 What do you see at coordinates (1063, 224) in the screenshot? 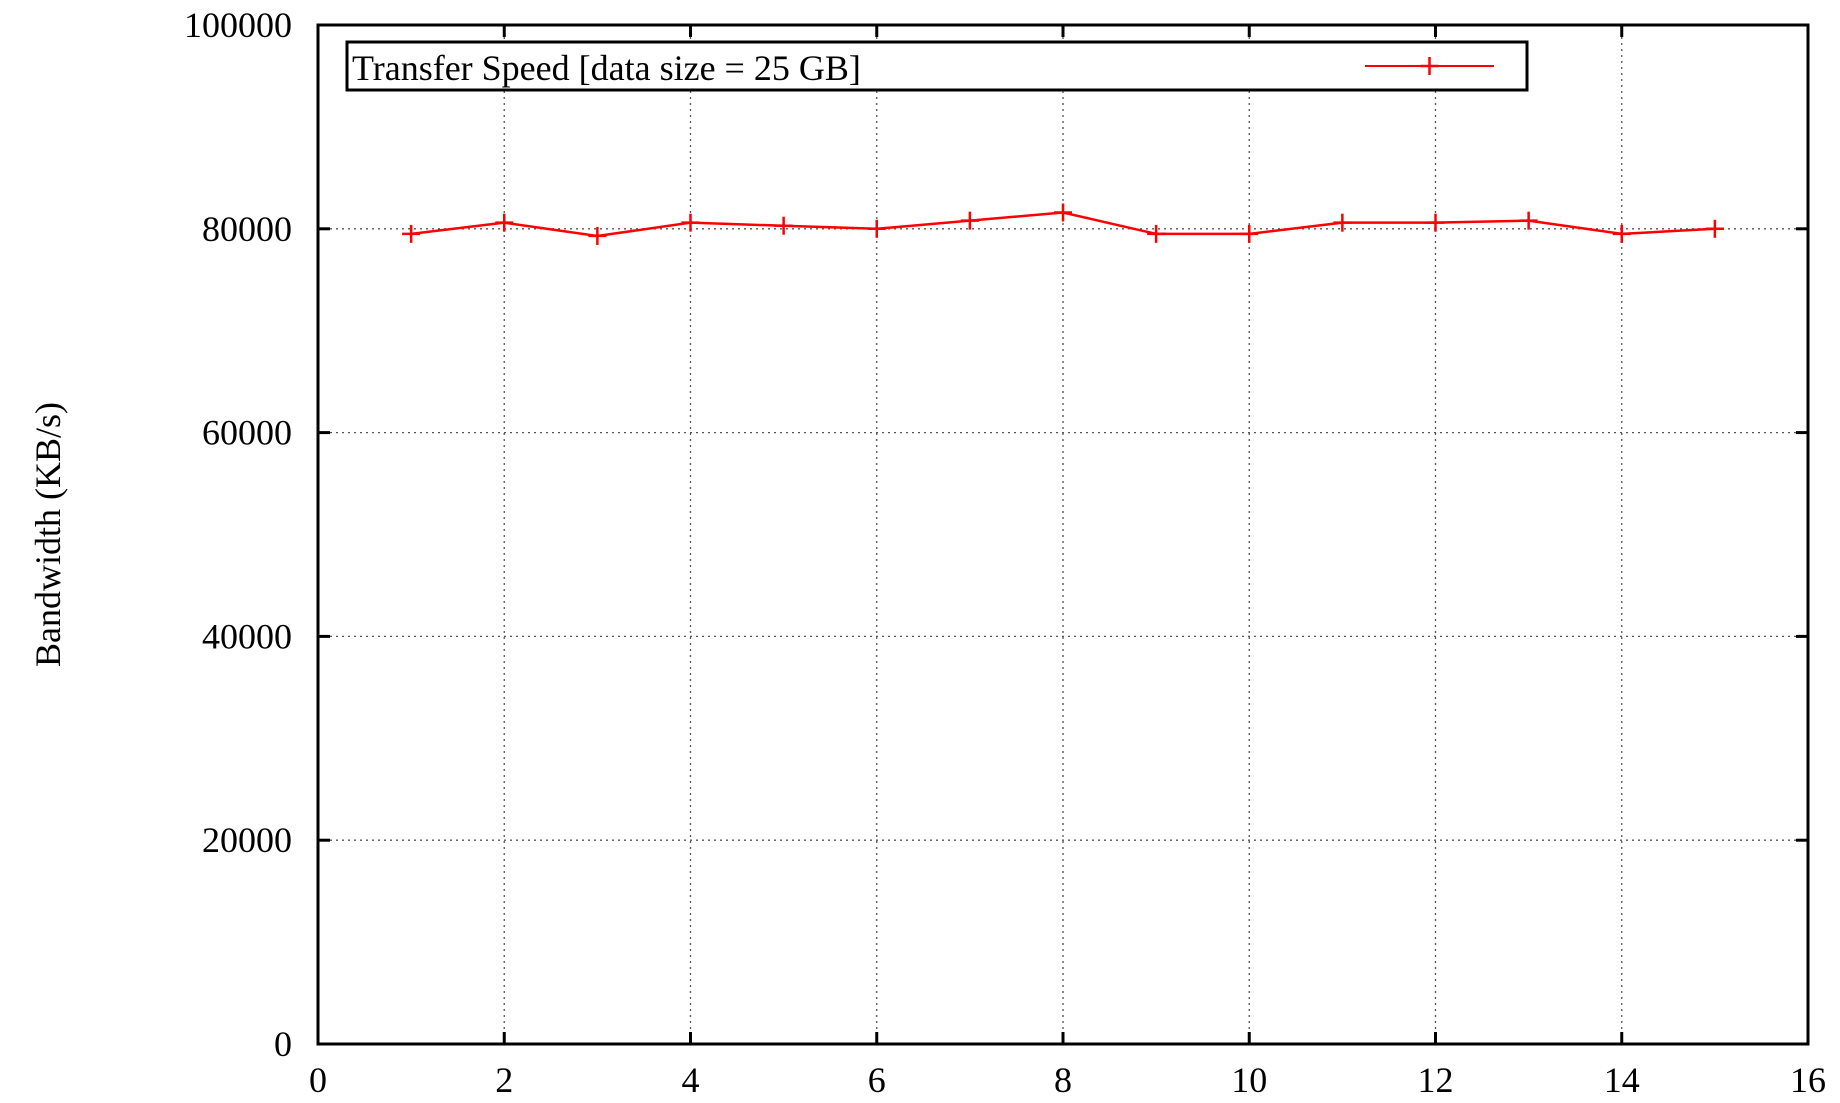
I see `data-series` at bounding box center [1063, 224].